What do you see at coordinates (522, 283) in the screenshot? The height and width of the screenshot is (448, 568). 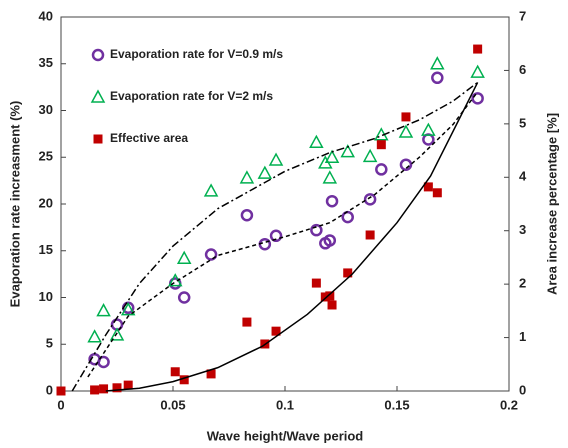 I see `y2-tick-label: 2` at bounding box center [522, 283].